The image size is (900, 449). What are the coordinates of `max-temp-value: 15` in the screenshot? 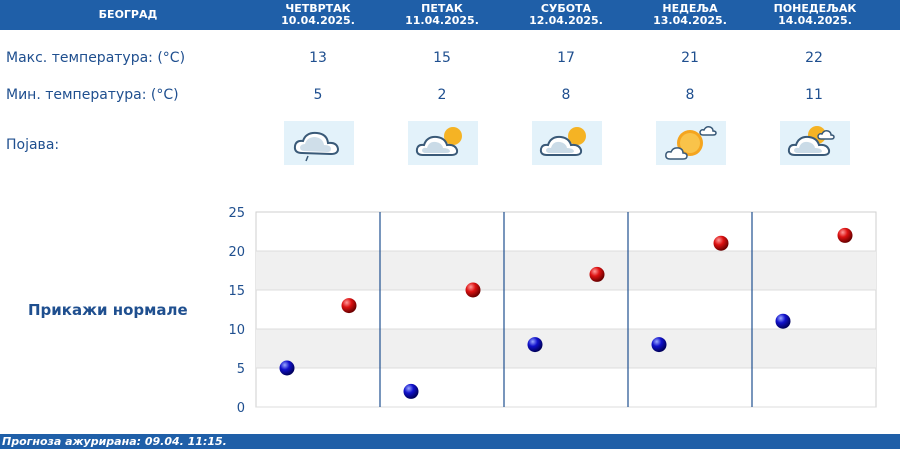 It's located at (442, 58).